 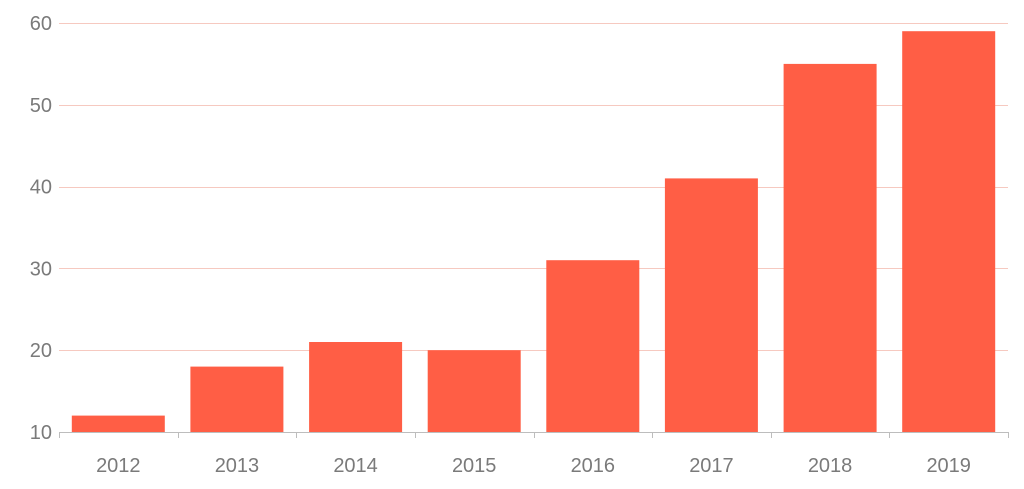 I want to click on x-tick-marks, so click(x=534, y=435).